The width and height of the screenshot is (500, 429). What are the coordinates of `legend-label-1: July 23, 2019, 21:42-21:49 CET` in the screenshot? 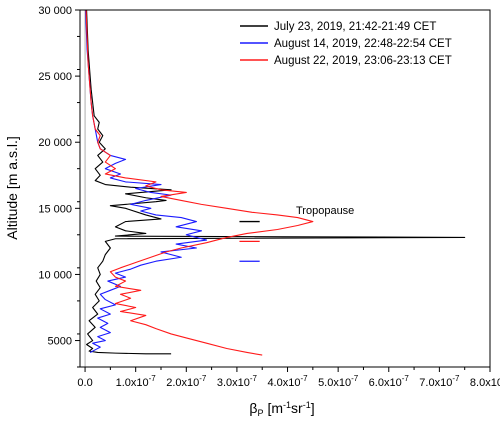 It's located at (355, 27).